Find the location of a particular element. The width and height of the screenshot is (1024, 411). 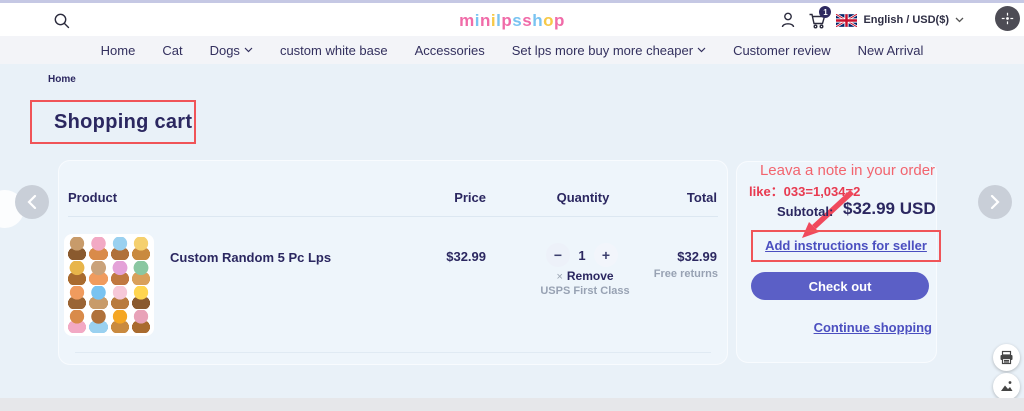

image-search-icon is located at coordinates (1006, 386).